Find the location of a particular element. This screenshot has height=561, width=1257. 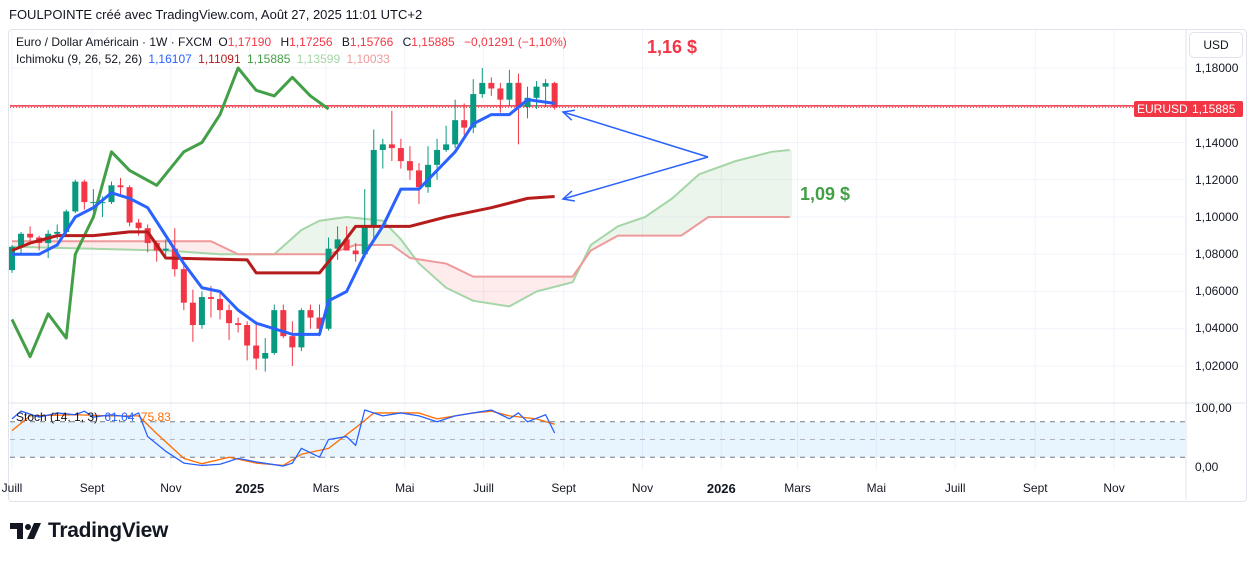

stoch-tick: 0,00 is located at coordinates (1207, 467).